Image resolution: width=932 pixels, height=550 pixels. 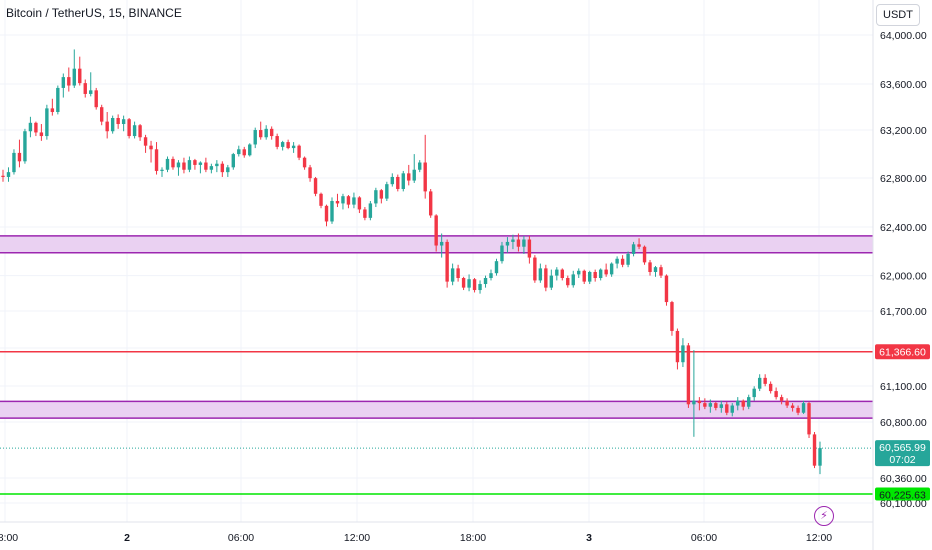 What do you see at coordinates (589, 538) in the screenshot?
I see `time-tick-label: 3` at bounding box center [589, 538].